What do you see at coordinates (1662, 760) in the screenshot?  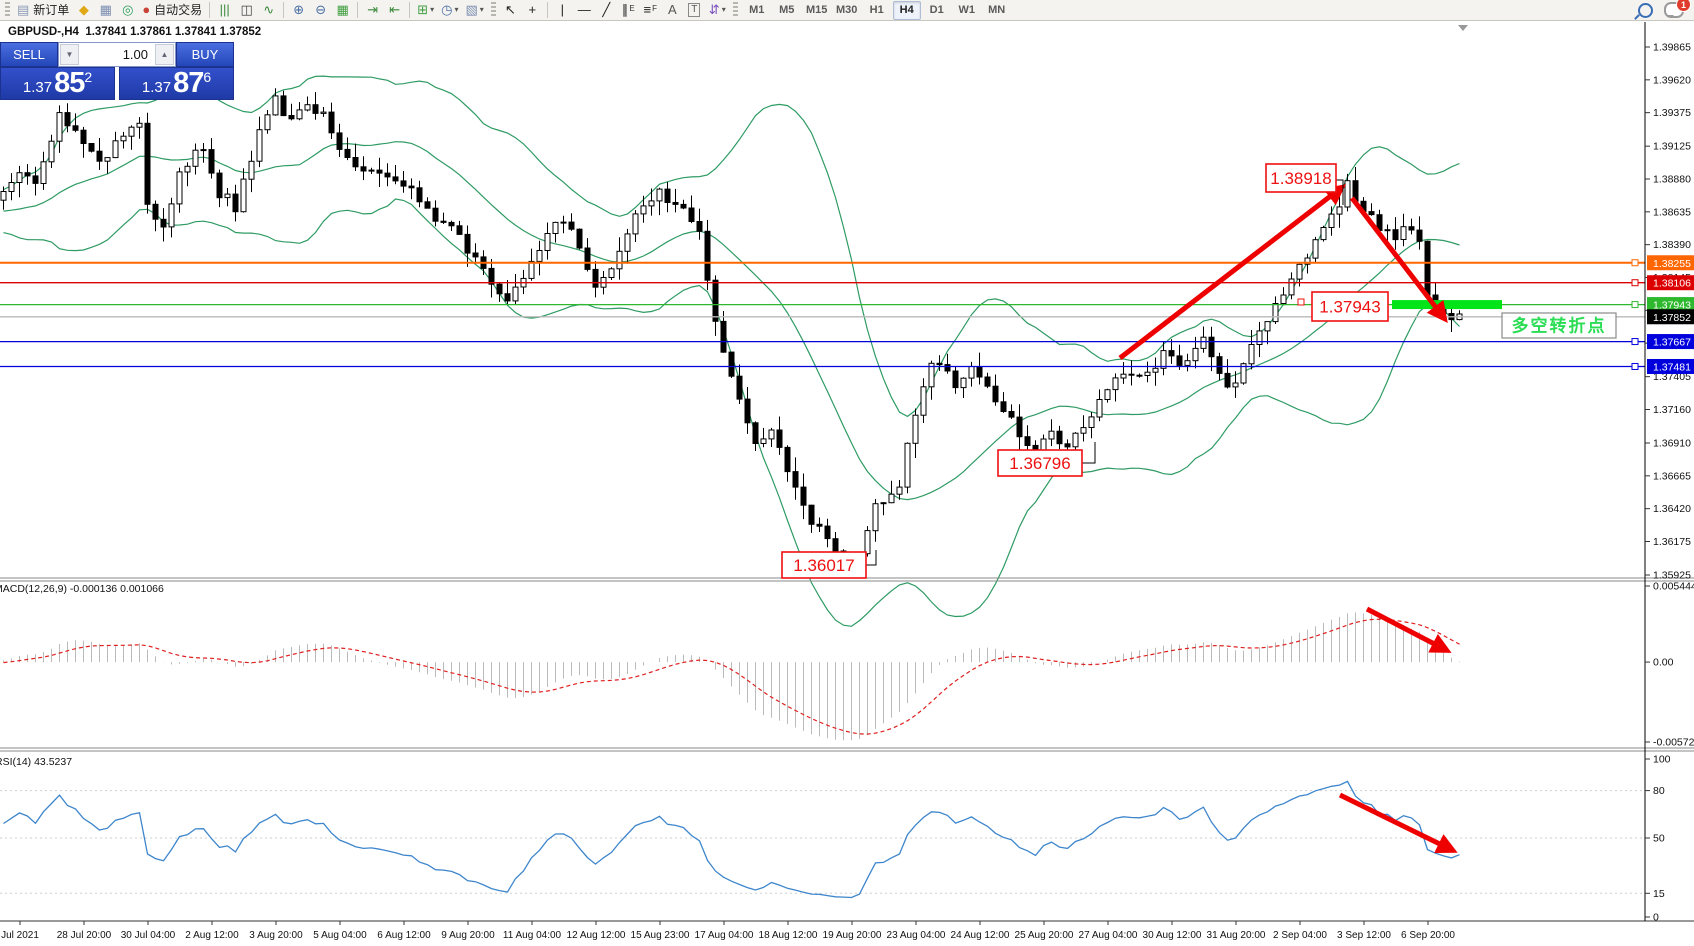 I see `svg-text: 100` at bounding box center [1662, 760].